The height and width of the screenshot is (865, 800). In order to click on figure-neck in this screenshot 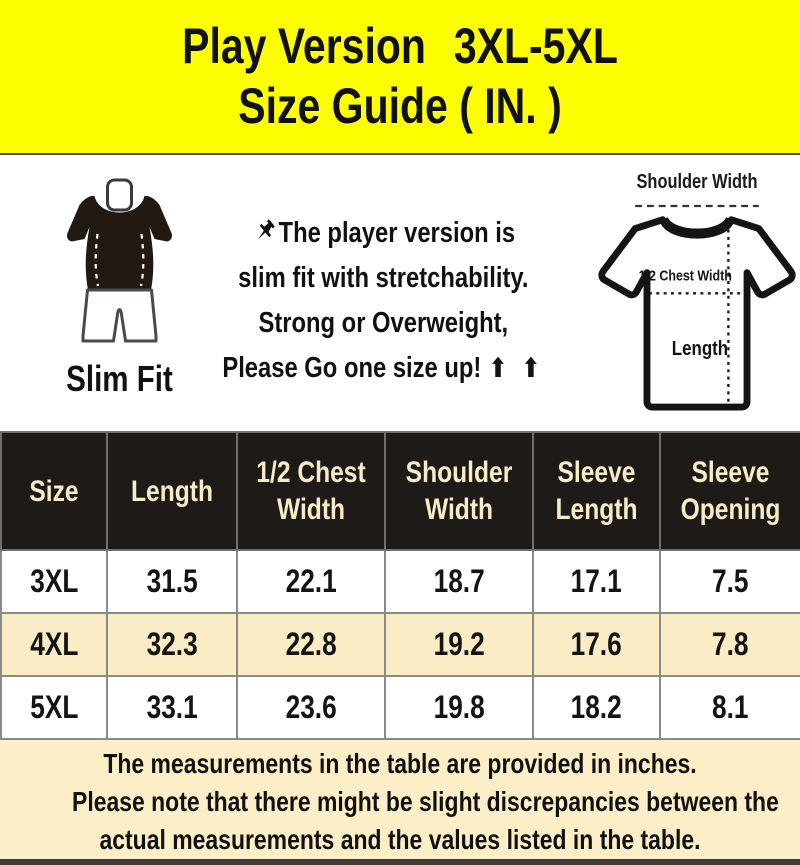, I will do `click(119, 195)`.